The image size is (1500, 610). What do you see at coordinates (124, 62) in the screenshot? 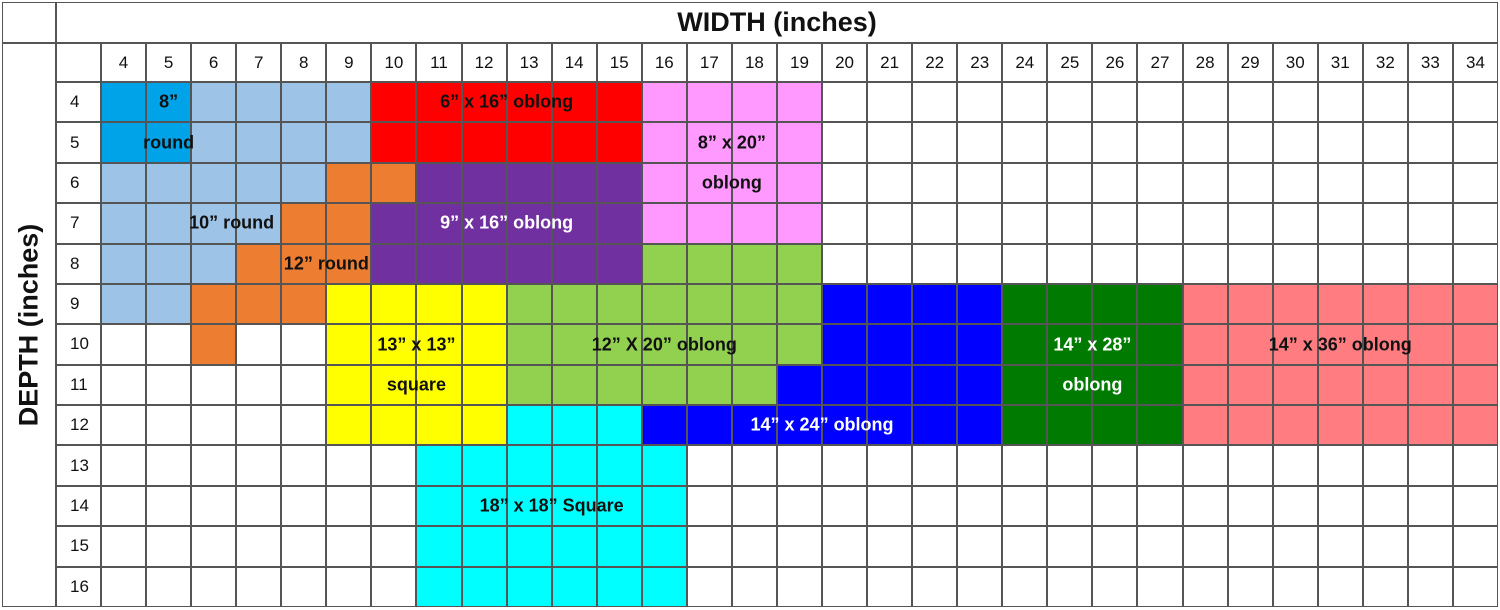
I see `x-tick-label: 4` at bounding box center [124, 62].